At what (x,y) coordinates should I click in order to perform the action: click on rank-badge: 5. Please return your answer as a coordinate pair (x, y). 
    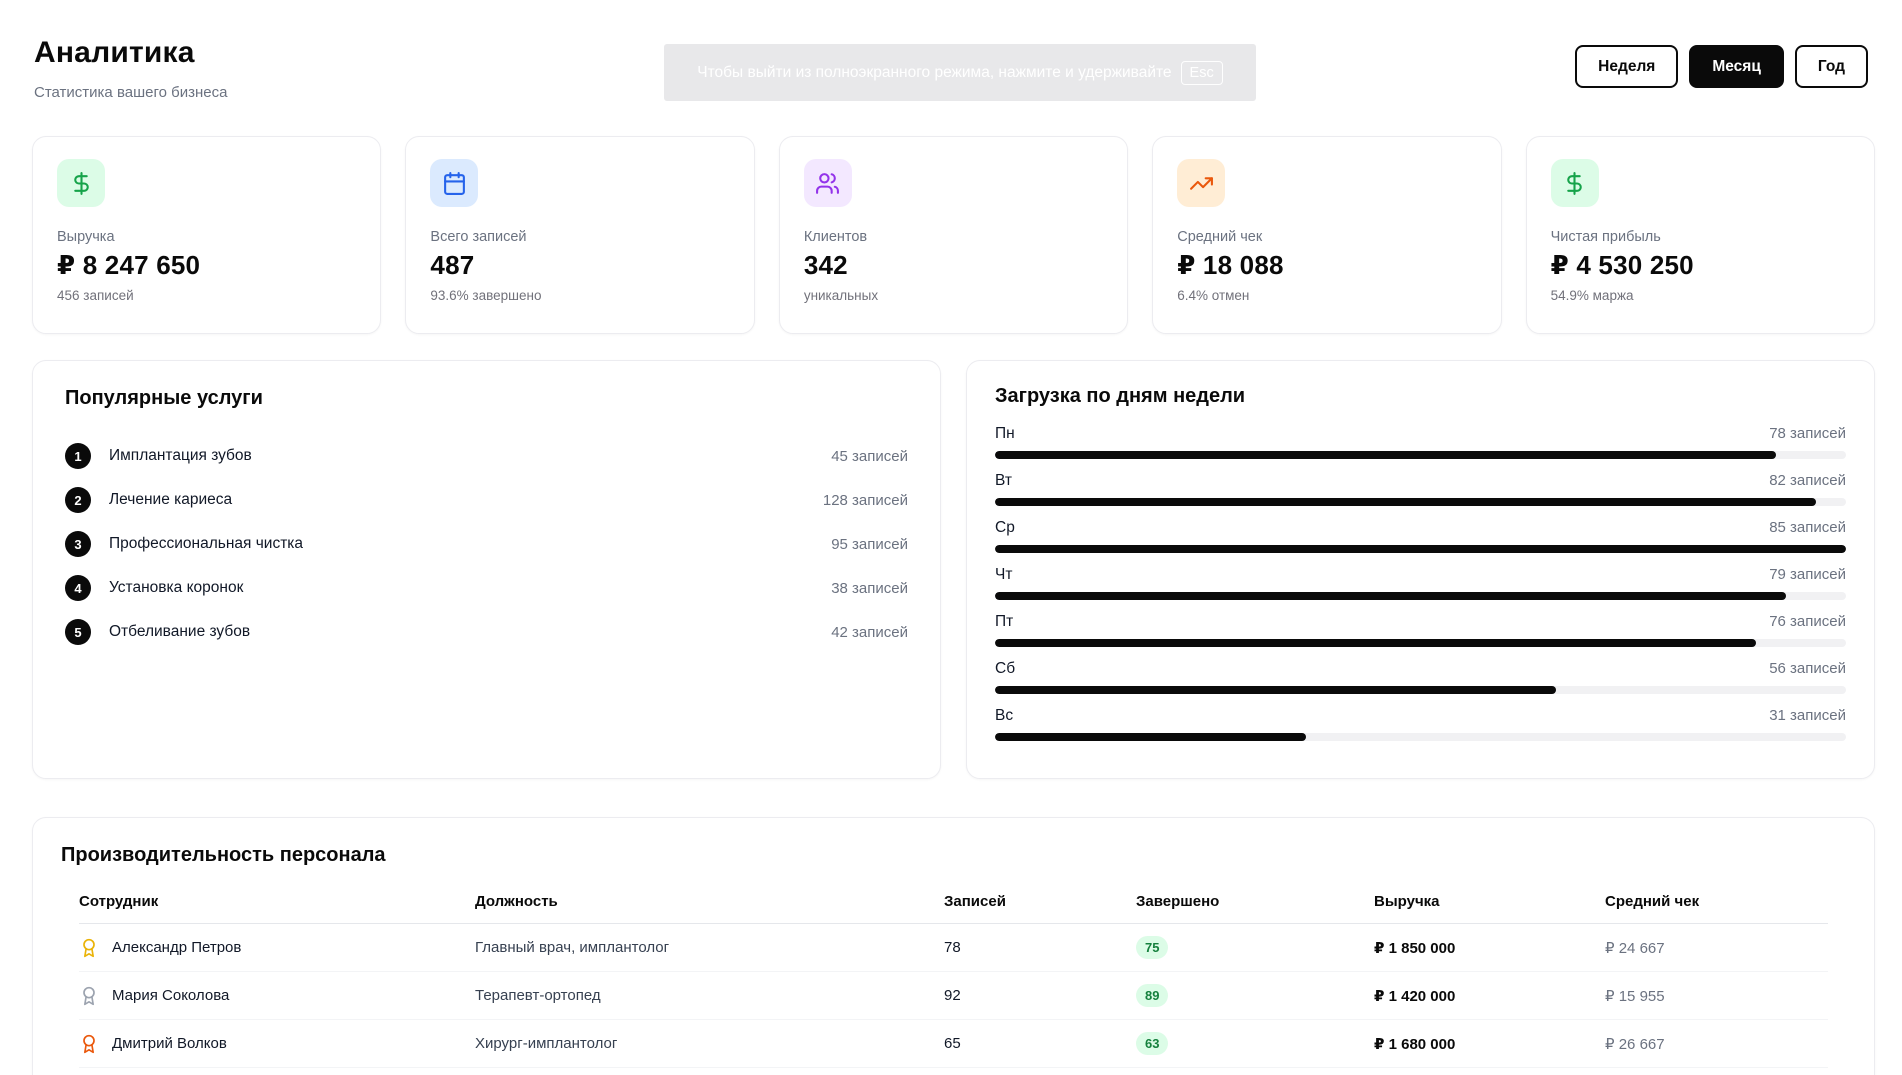
    Looking at the image, I should click on (78, 632).